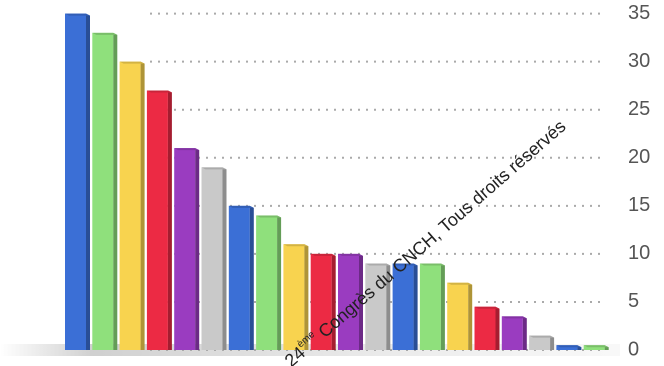  I want to click on y-tick-label: 10, so click(639, 253).